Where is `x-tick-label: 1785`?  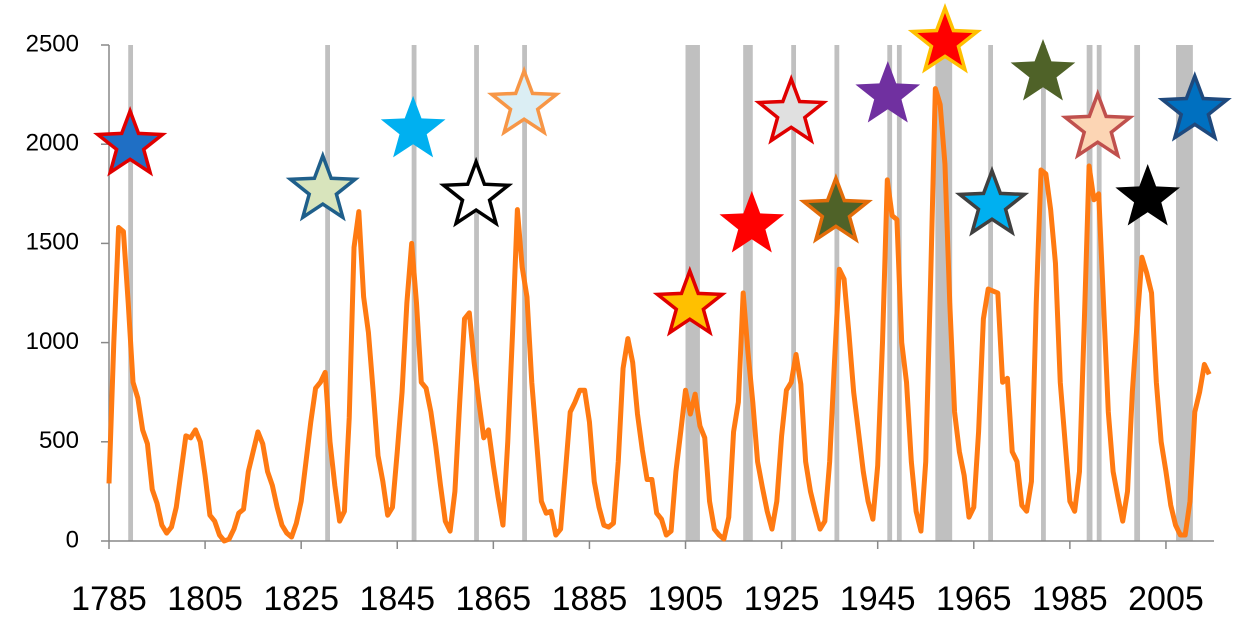 x-tick-label: 1785 is located at coordinates (109, 599).